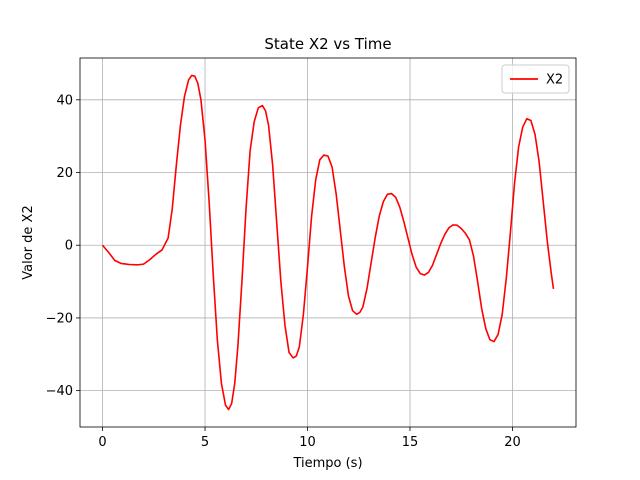 This screenshot has height=480, width=640. What do you see at coordinates (102, 442) in the screenshot?
I see `x-tick-label: 0` at bounding box center [102, 442].